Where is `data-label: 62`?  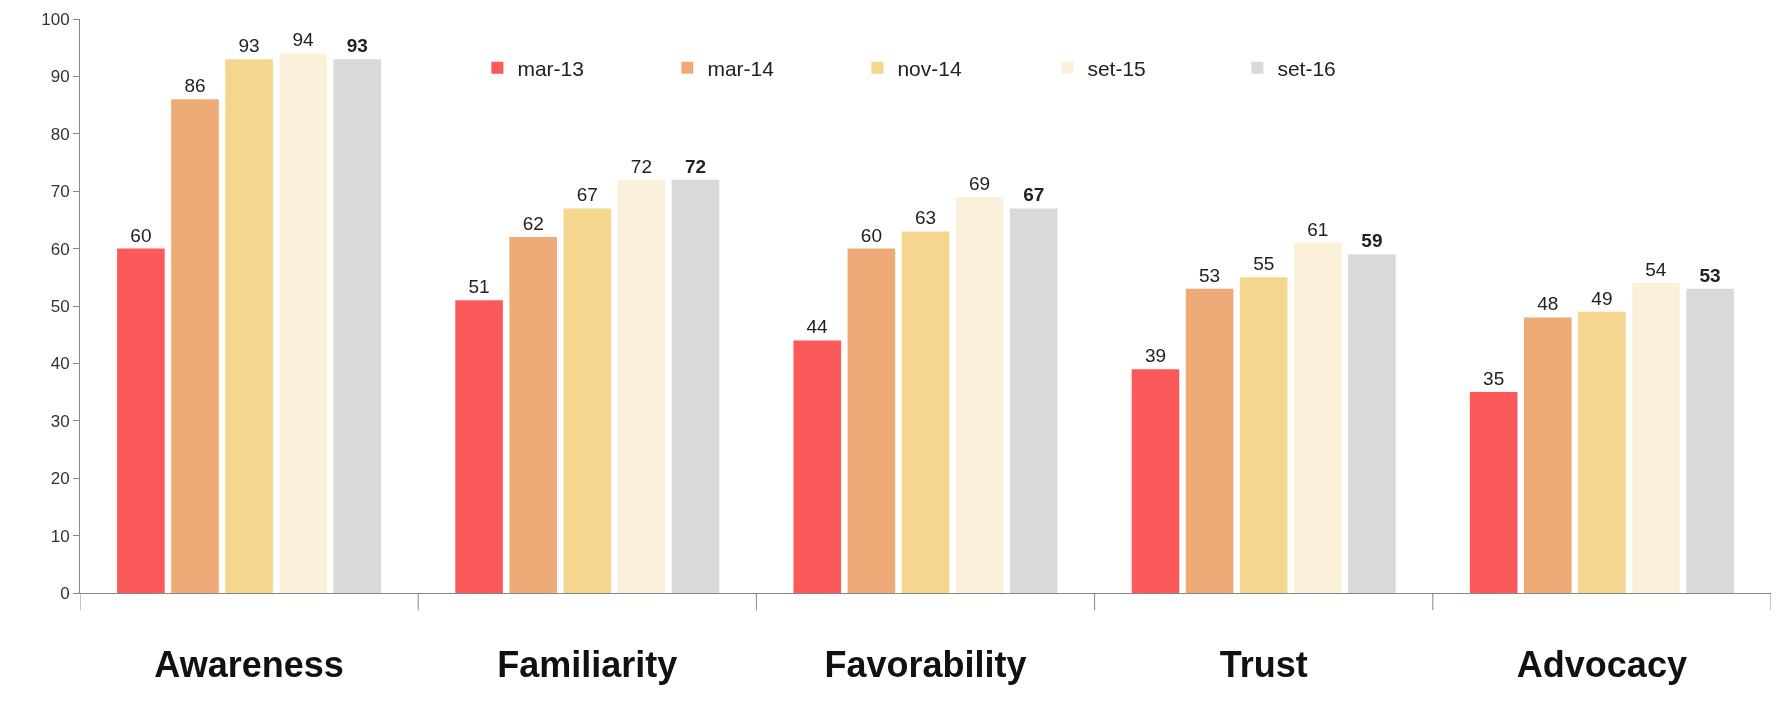
data-label: 62 is located at coordinates (533, 224).